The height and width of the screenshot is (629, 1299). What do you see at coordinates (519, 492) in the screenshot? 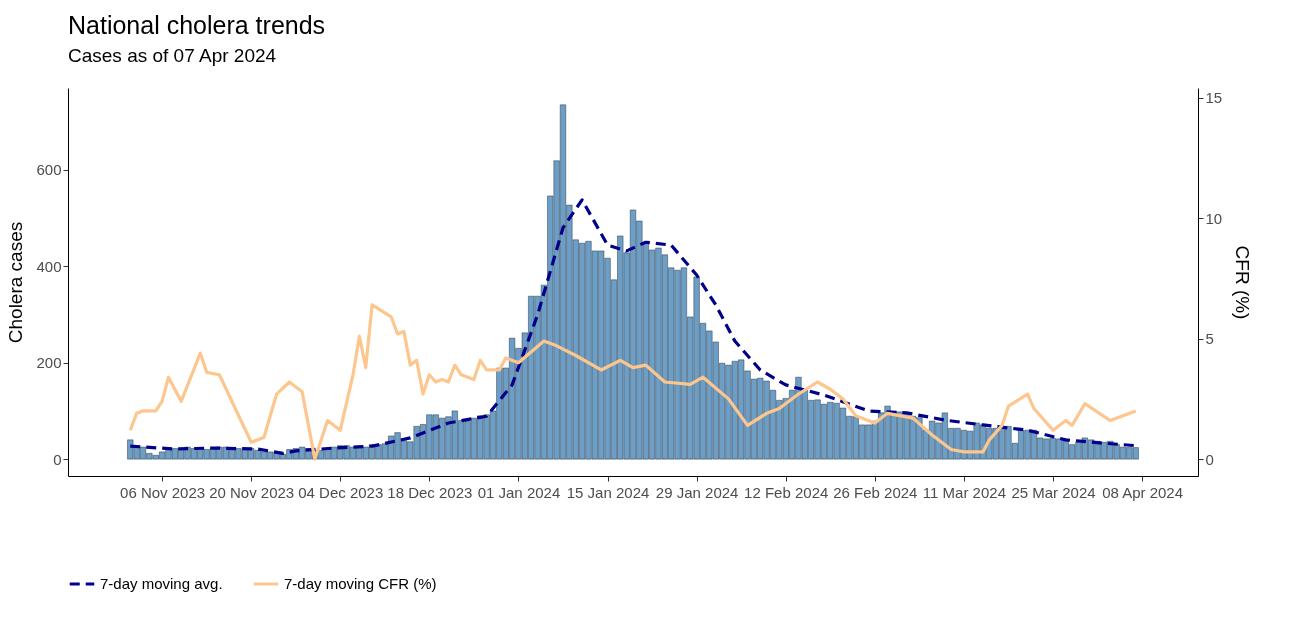
I see `x-tick-label: 01 Jan 2024` at bounding box center [519, 492].